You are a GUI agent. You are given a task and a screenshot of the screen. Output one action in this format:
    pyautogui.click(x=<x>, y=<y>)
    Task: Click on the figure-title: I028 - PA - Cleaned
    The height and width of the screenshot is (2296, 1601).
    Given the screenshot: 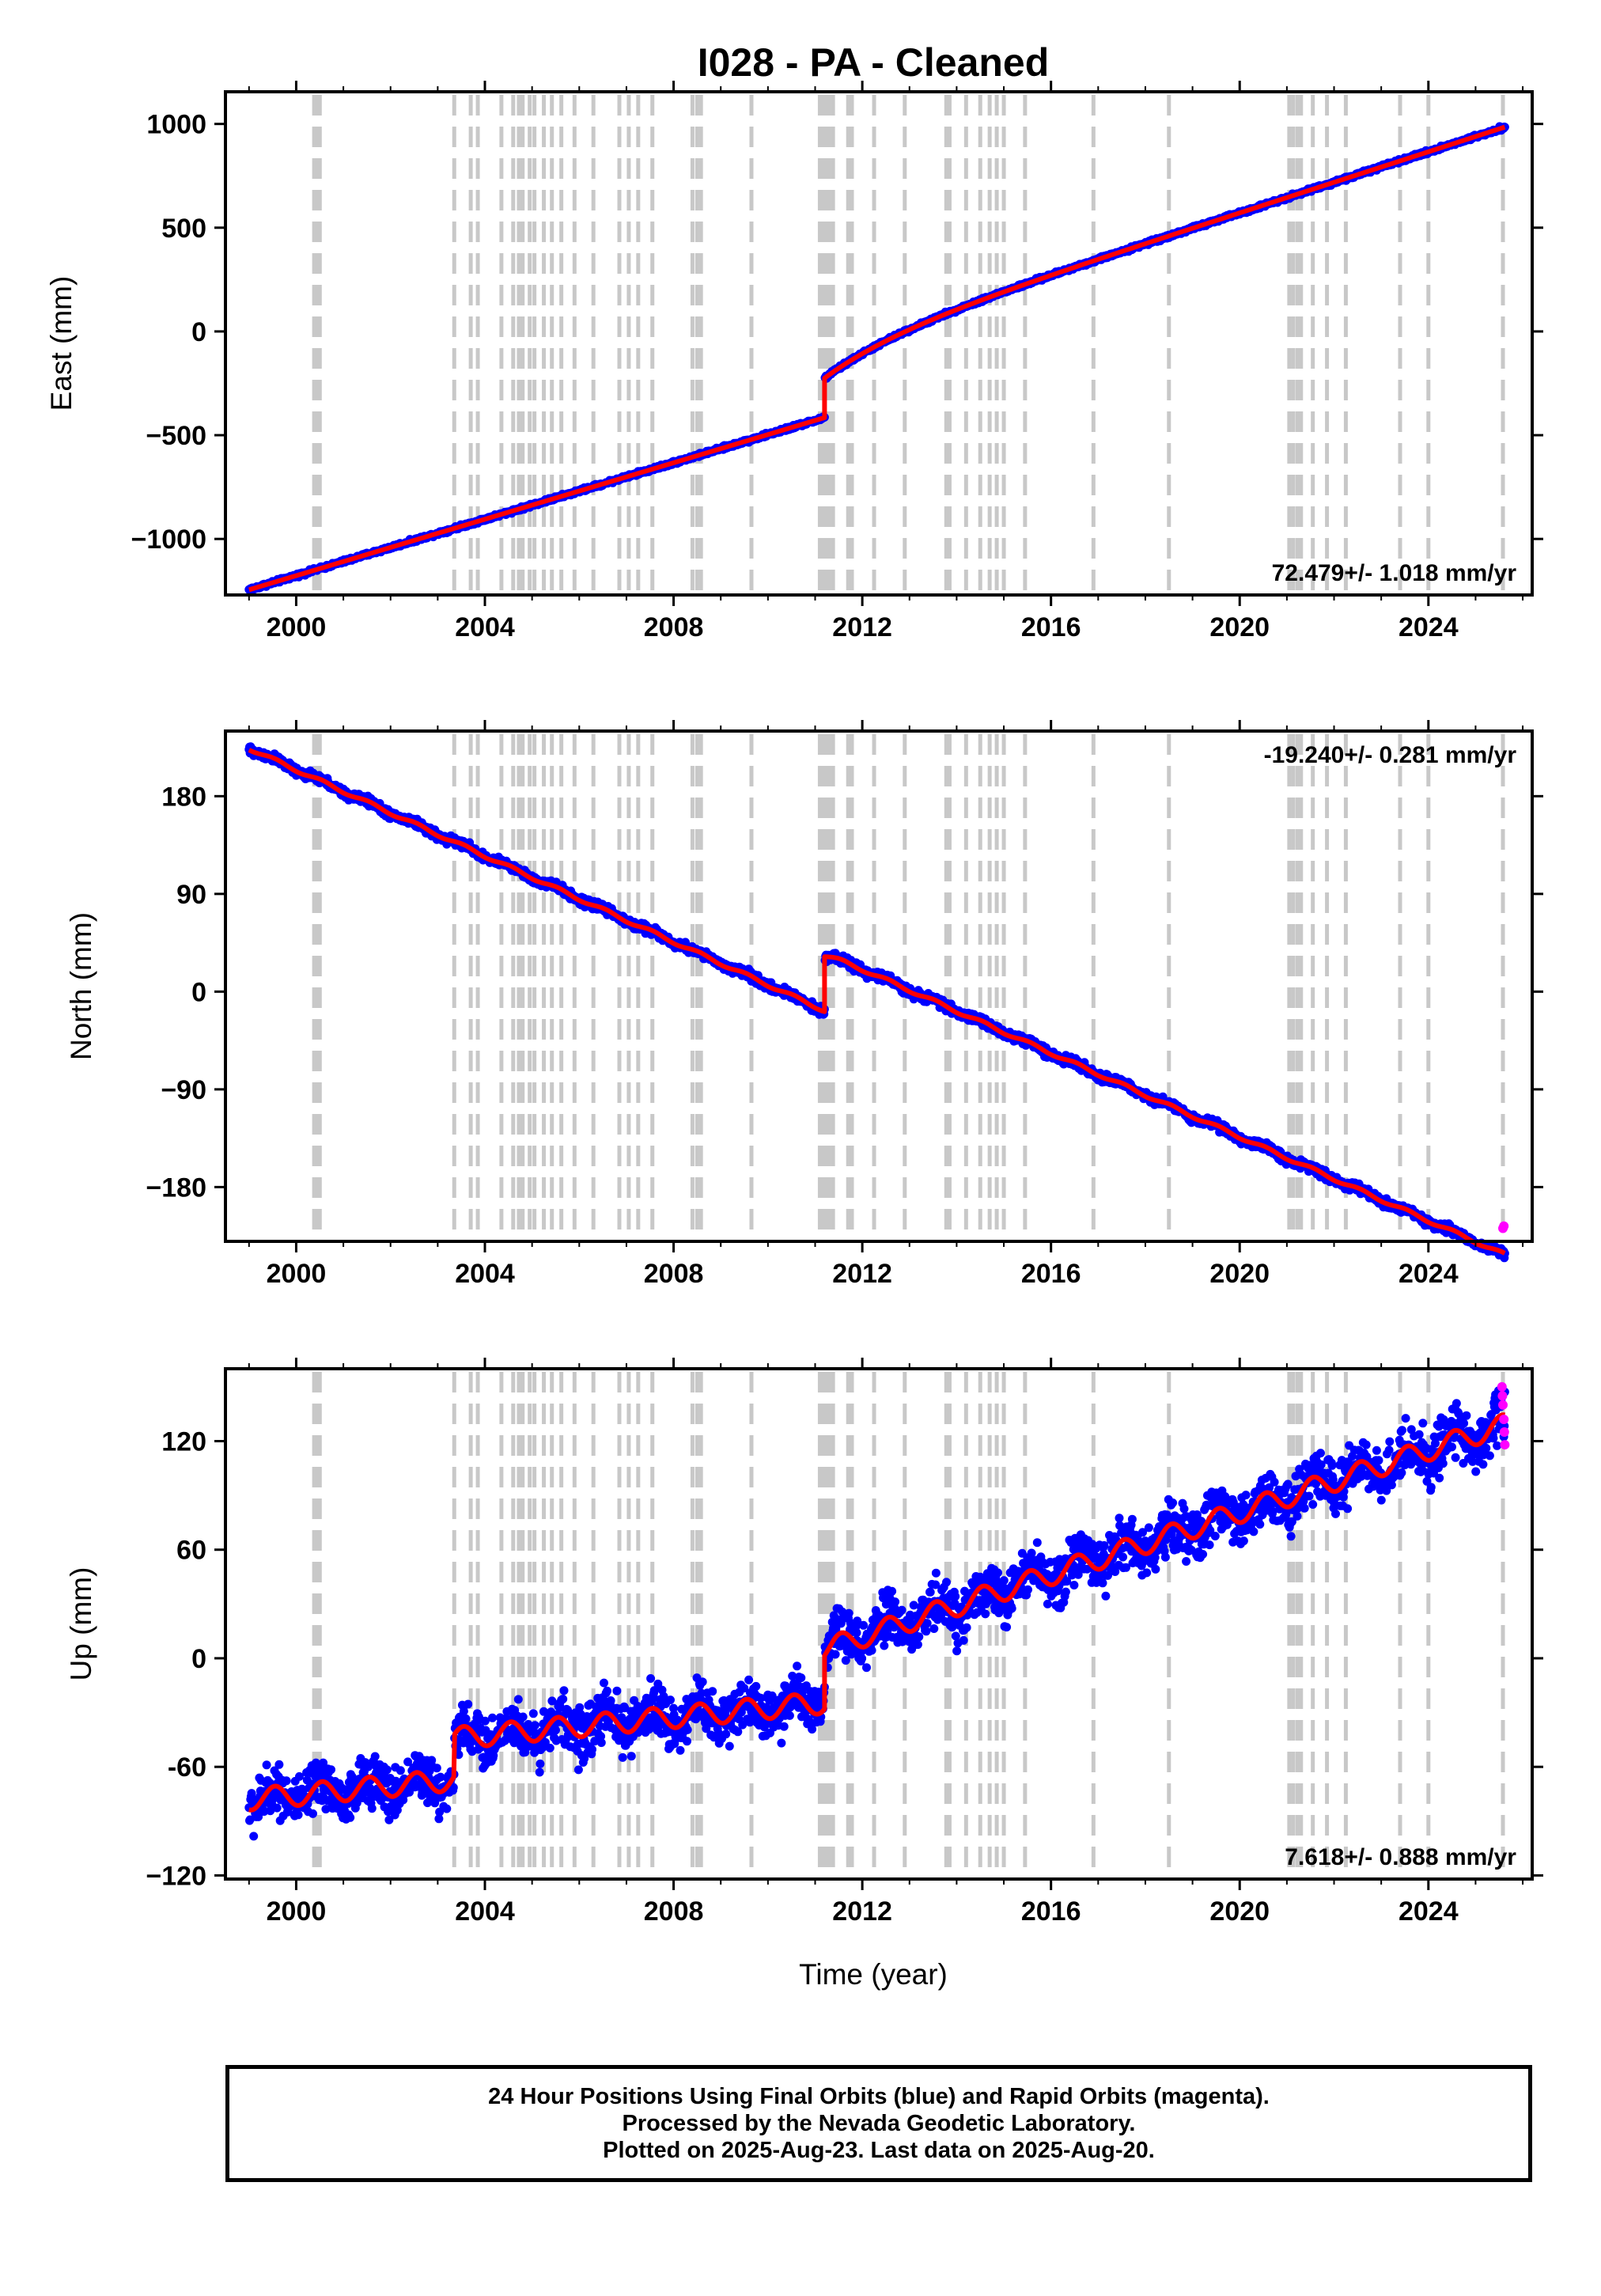 What is the action you would take?
    pyautogui.click(x=874, y=63)
    